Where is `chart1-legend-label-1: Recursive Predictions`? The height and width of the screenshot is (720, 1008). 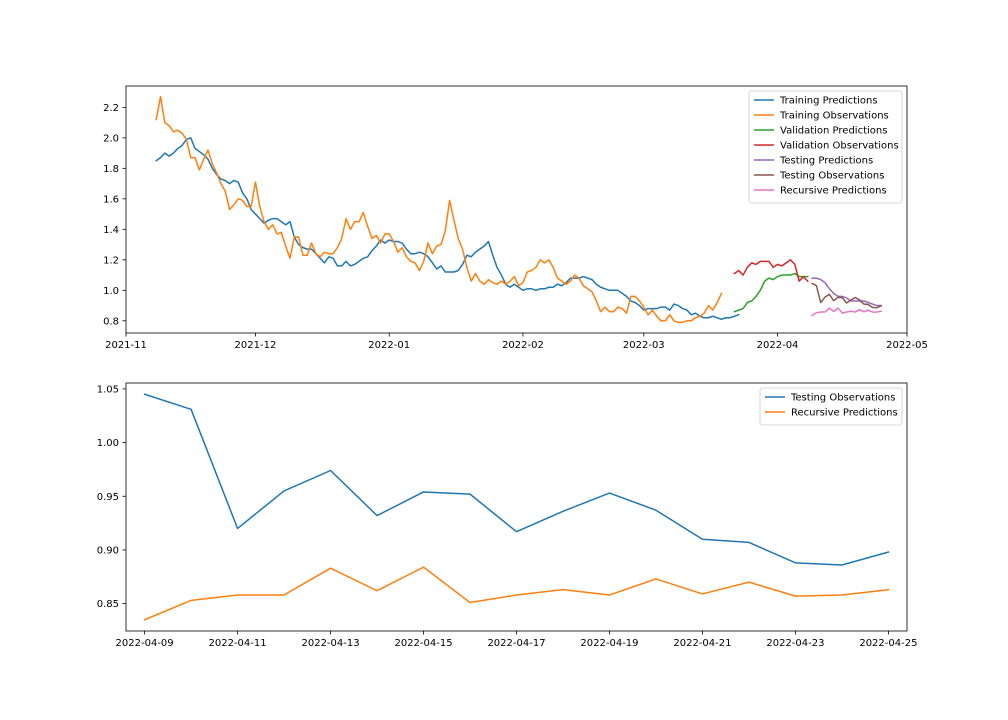
chart1-legend-label-1: Recursive Predictions is located at coordinates (844, 413).